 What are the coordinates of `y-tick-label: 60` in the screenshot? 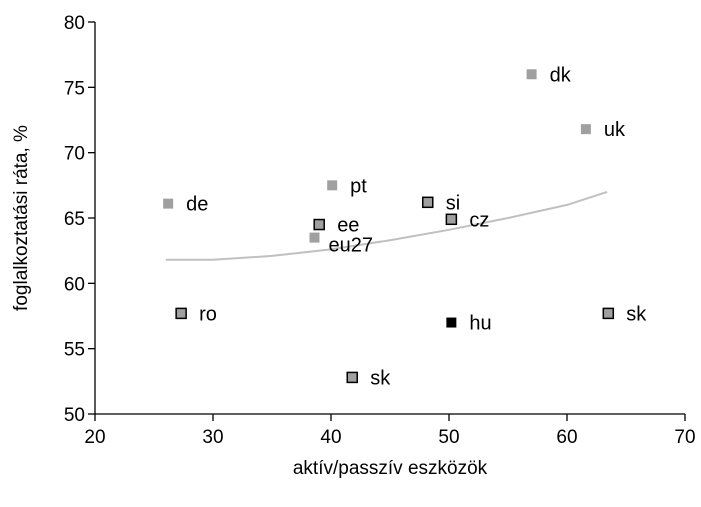 It's located at (74, 284).